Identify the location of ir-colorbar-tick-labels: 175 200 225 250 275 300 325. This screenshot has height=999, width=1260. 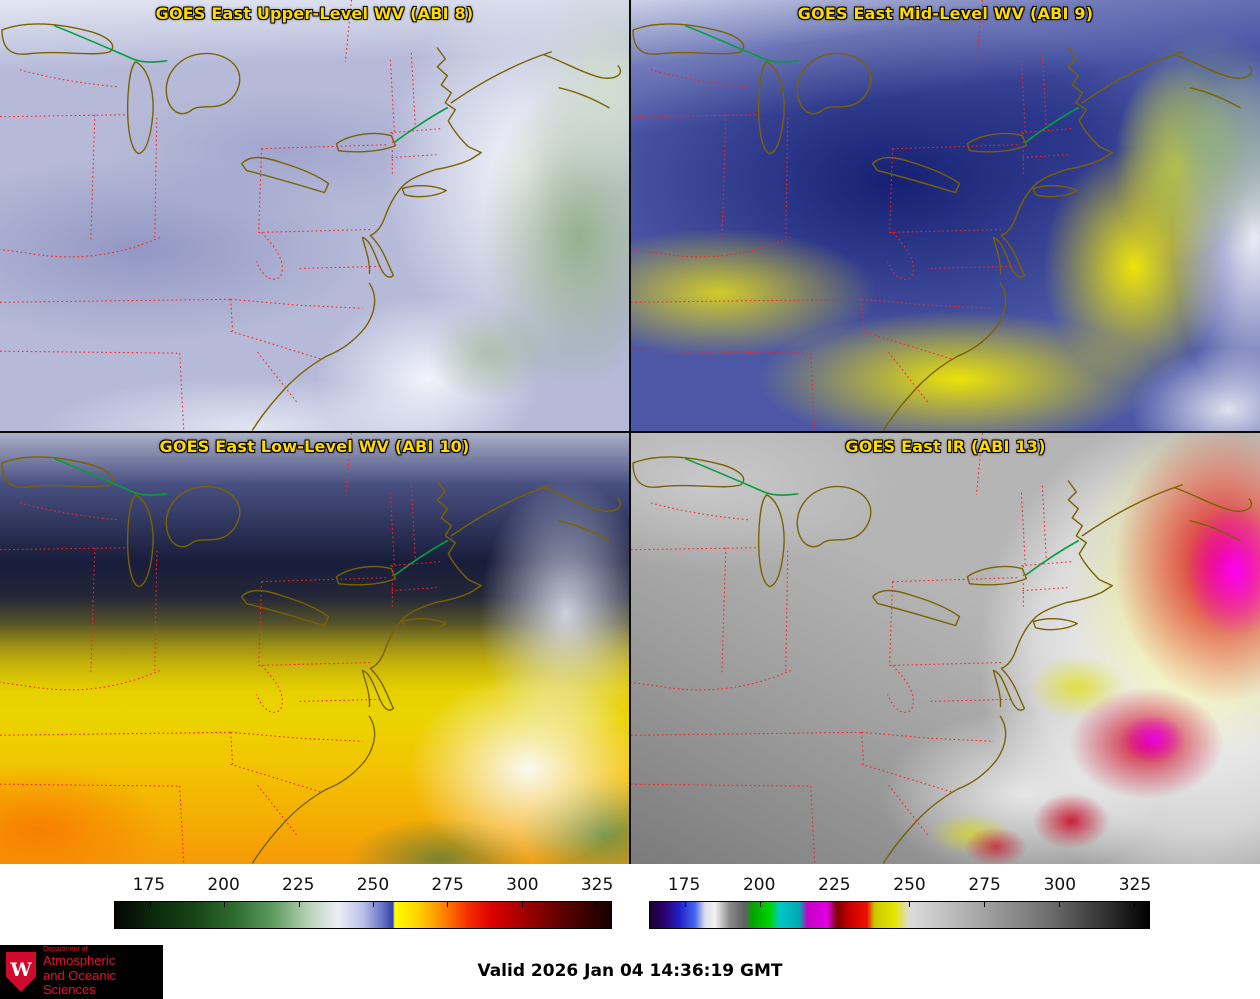
(900, 885).